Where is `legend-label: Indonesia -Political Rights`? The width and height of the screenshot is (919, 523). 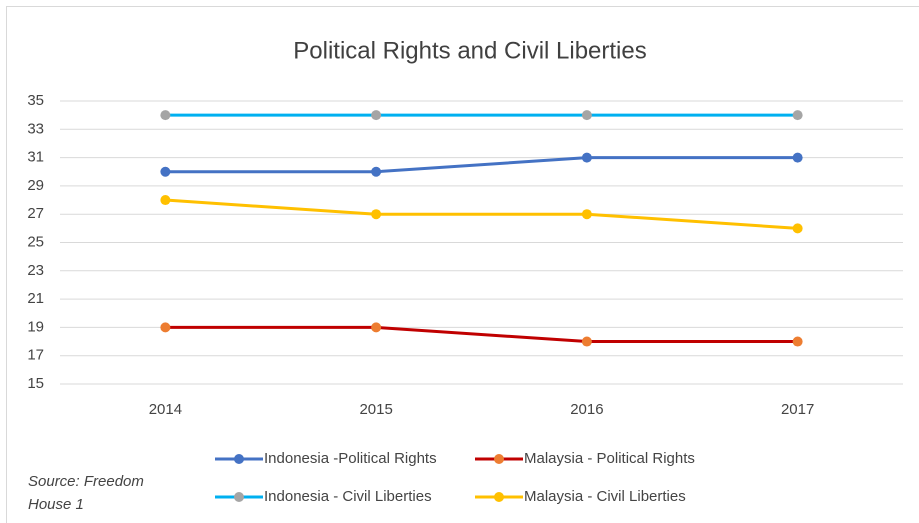
legend-label: Indonesia -Political Rights is located at coordinates (350, 458).